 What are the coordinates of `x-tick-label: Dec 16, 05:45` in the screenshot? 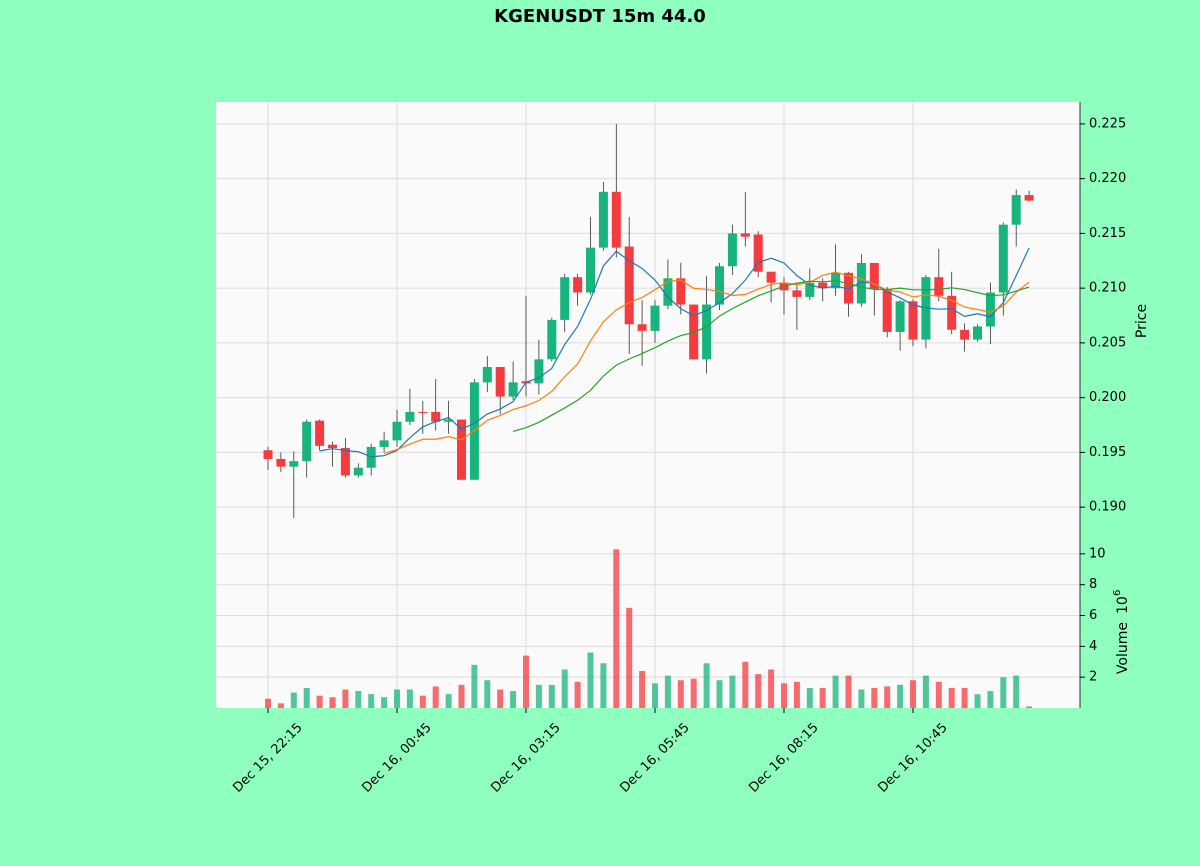 It's located at (654, 757).